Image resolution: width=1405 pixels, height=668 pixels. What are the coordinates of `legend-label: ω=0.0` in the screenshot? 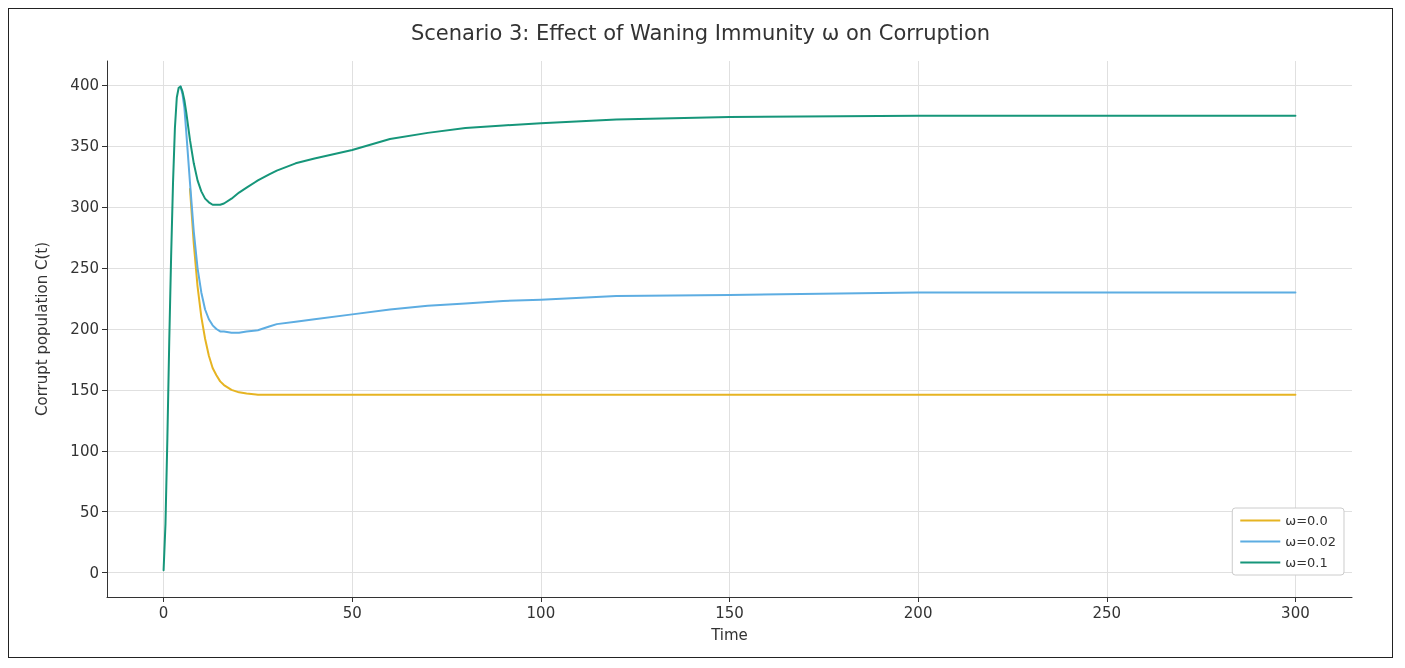 It's located at (1306, 520).